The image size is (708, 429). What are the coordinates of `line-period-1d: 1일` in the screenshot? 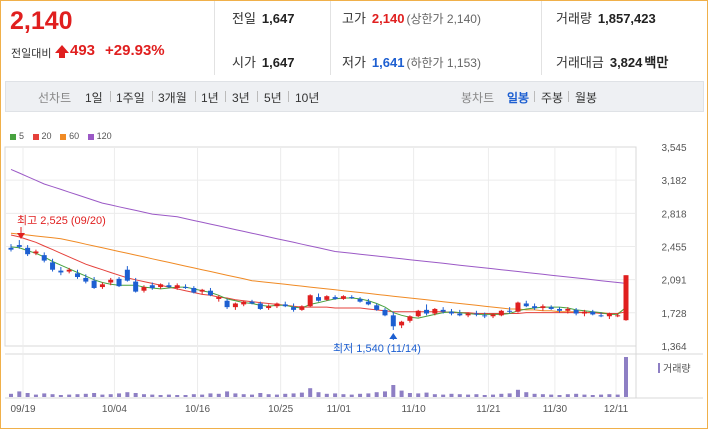 It's located at (94, 98).